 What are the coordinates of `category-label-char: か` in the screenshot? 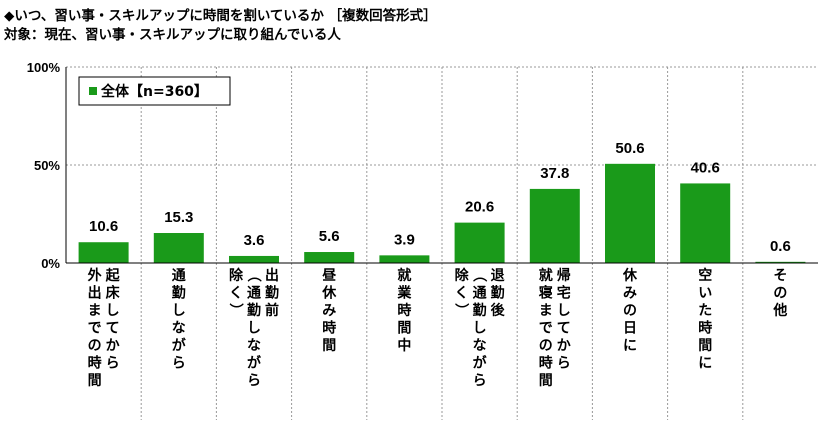 It's located at (564, 346).